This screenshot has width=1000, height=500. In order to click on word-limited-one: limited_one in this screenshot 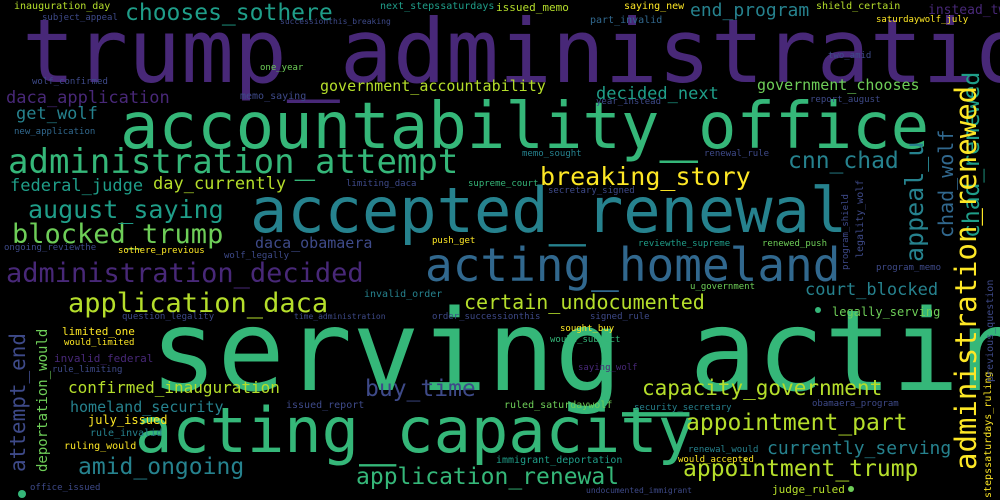, I will do `click(98, 331)`.